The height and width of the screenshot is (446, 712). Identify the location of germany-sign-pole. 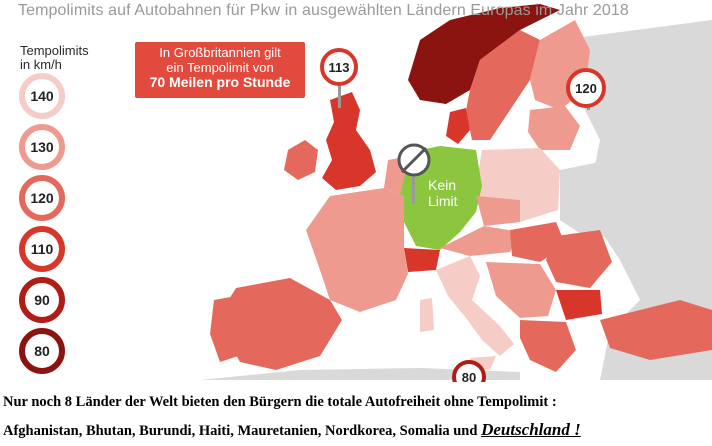
(413, 190).